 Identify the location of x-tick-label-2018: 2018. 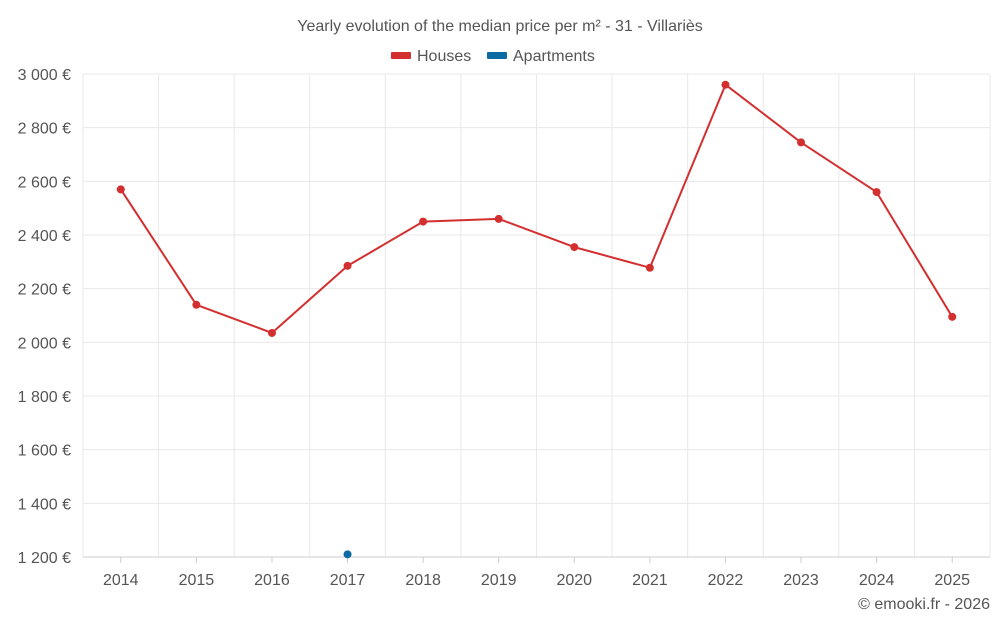
(423, 580).